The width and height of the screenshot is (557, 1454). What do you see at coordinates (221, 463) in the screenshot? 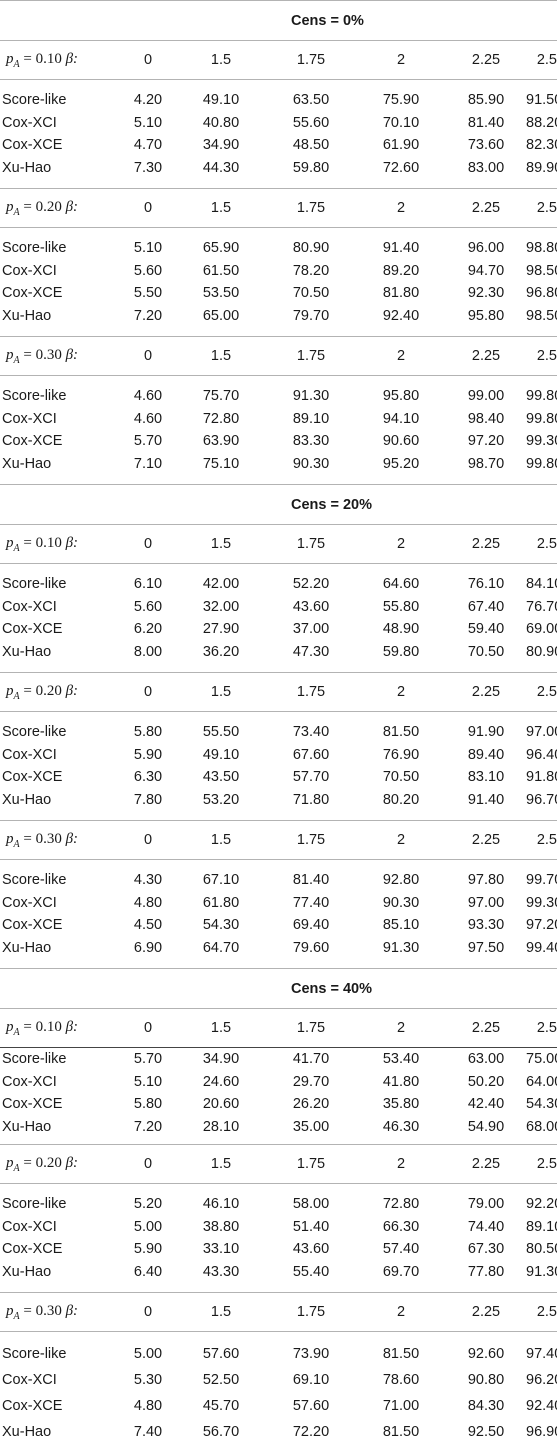
I see `table-cell: 75.10` at bounding box center [221, 463].